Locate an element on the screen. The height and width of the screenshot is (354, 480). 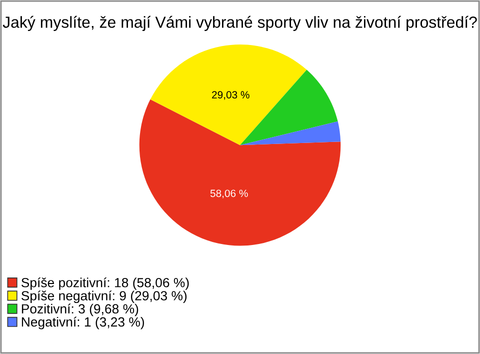
data-label: 58,06 % is located at coordinates (229, 194).